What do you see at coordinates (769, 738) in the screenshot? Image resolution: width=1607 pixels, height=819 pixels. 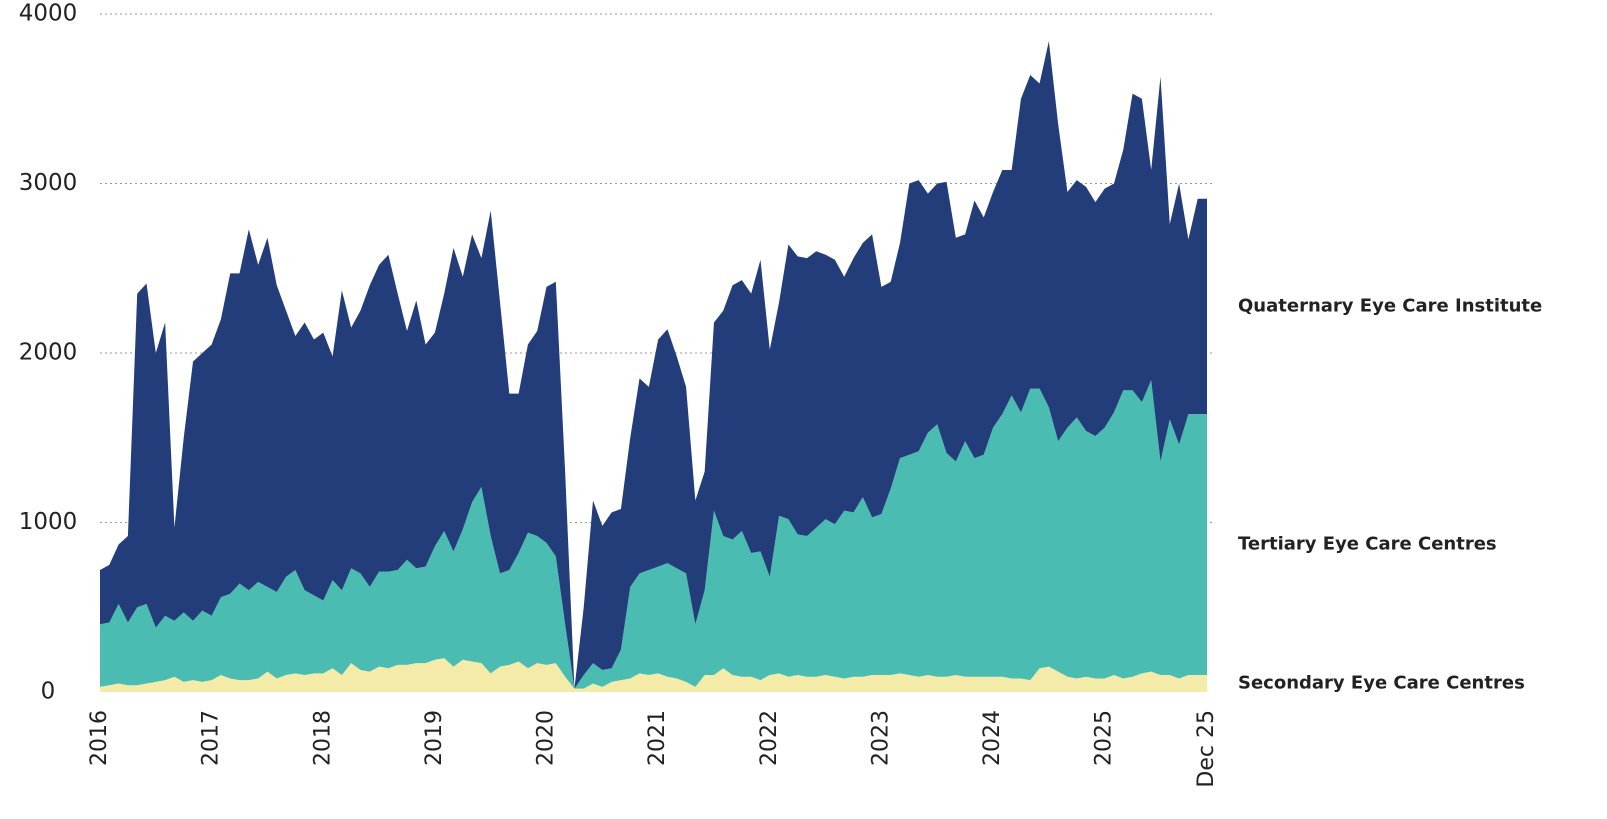 I see `x-tick-label: 2022` at bounding box center [769, 738].